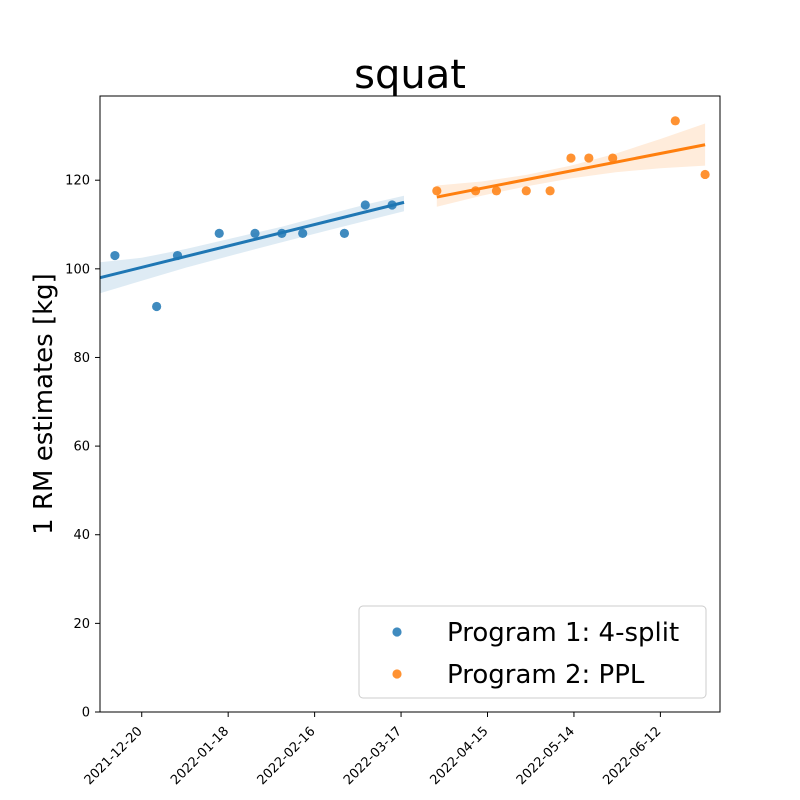 The height and width of the screenshot is (800, 800). I want to click on x-tick-label: 2022-05-14, so click(546, 756).